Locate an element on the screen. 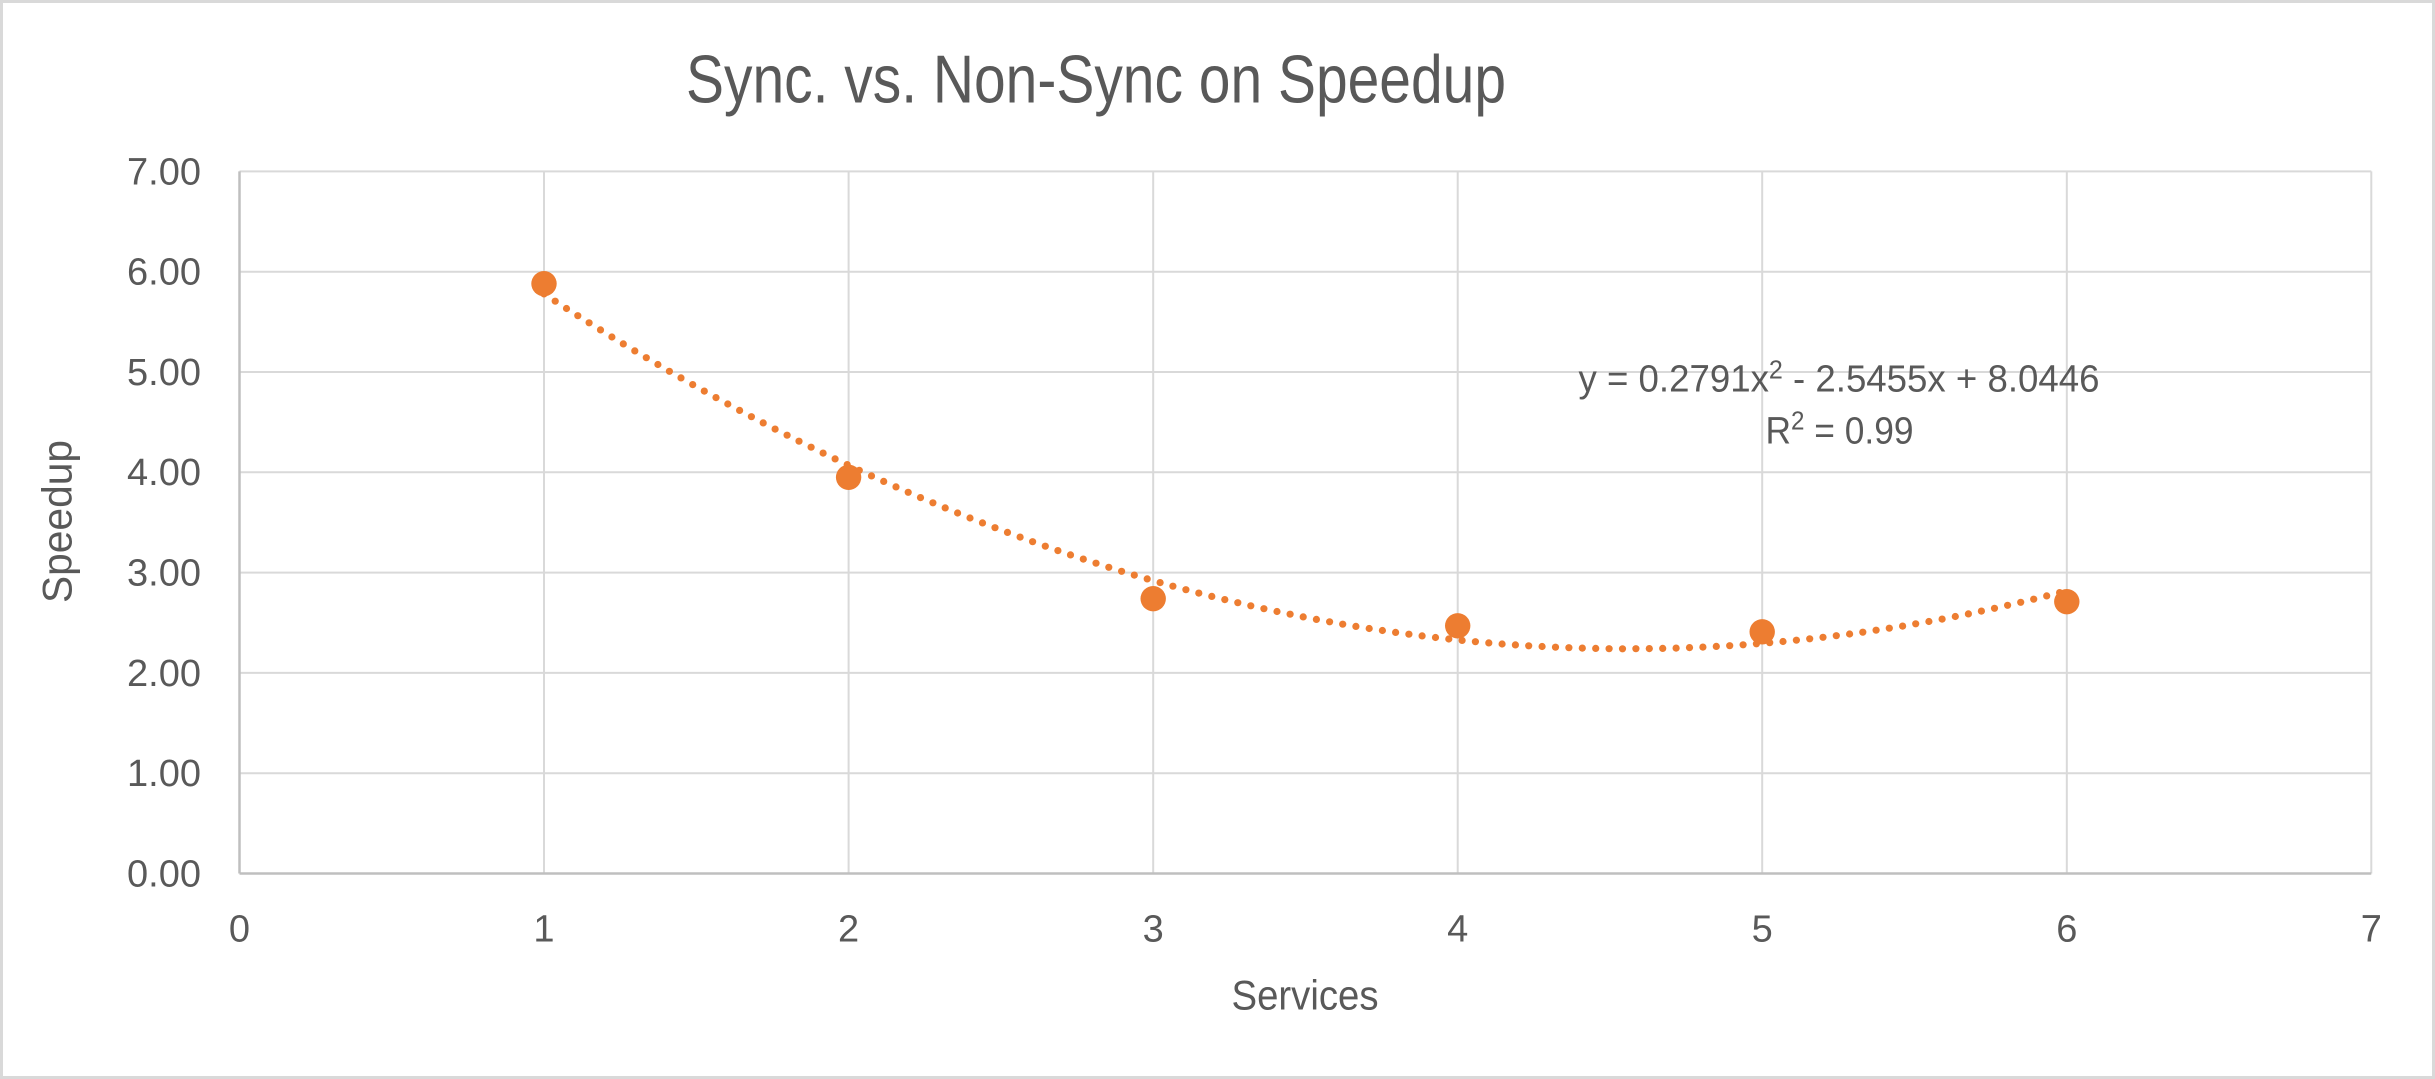 This screenshot has width=2435, height=1079. svg-text: 5 is located at coordinates (1762, 929).